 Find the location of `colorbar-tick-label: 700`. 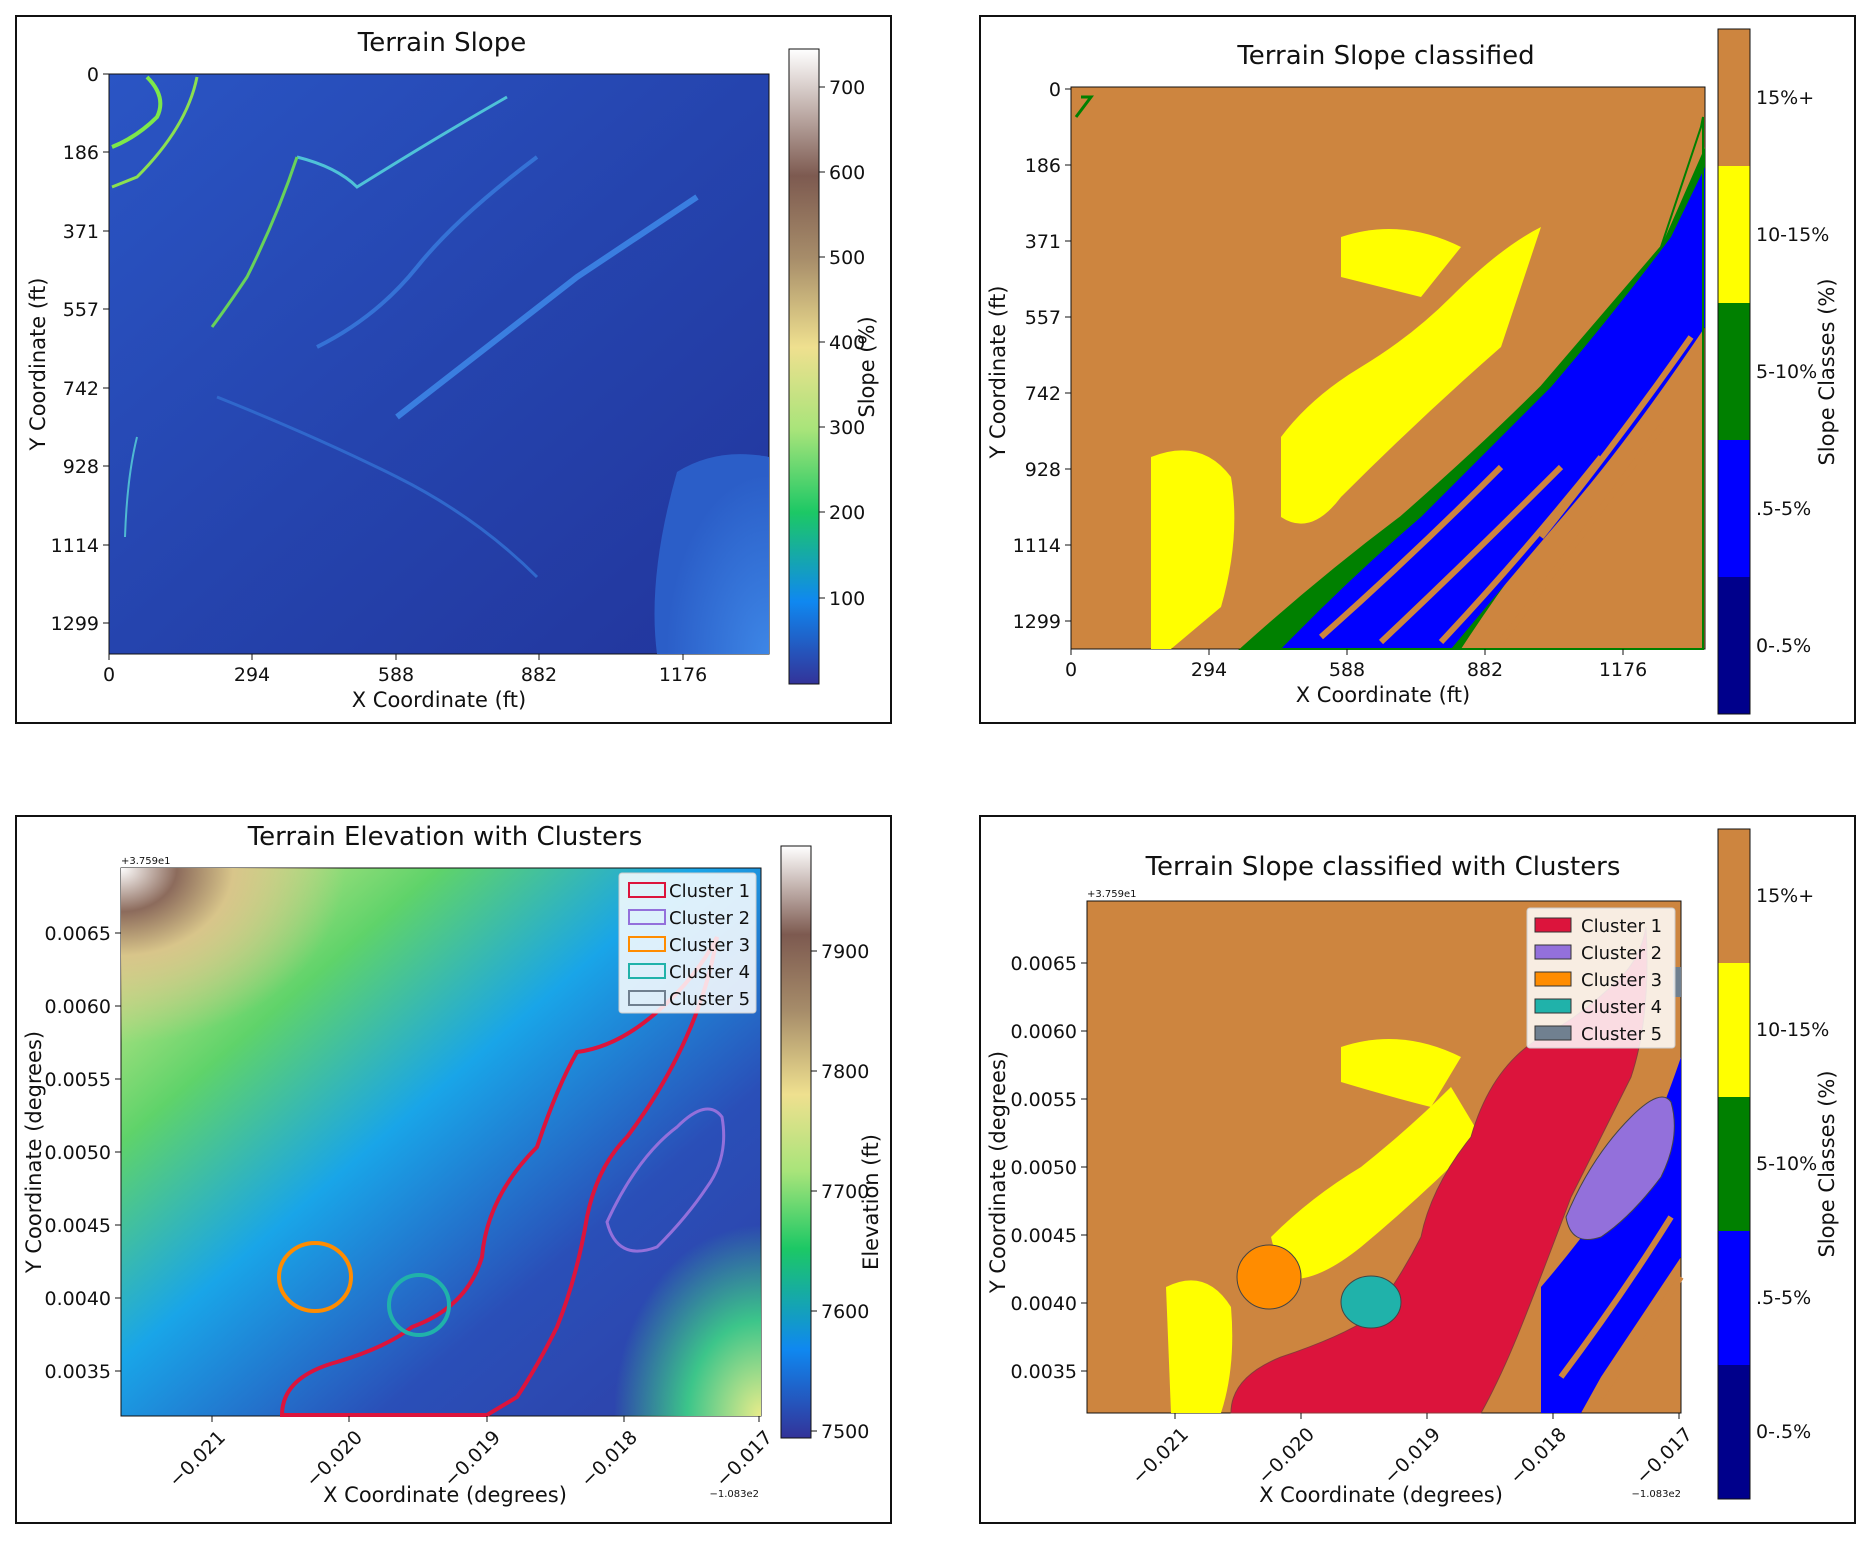

colorbar-tick-label: 700 is located at coordinates (847, 88).